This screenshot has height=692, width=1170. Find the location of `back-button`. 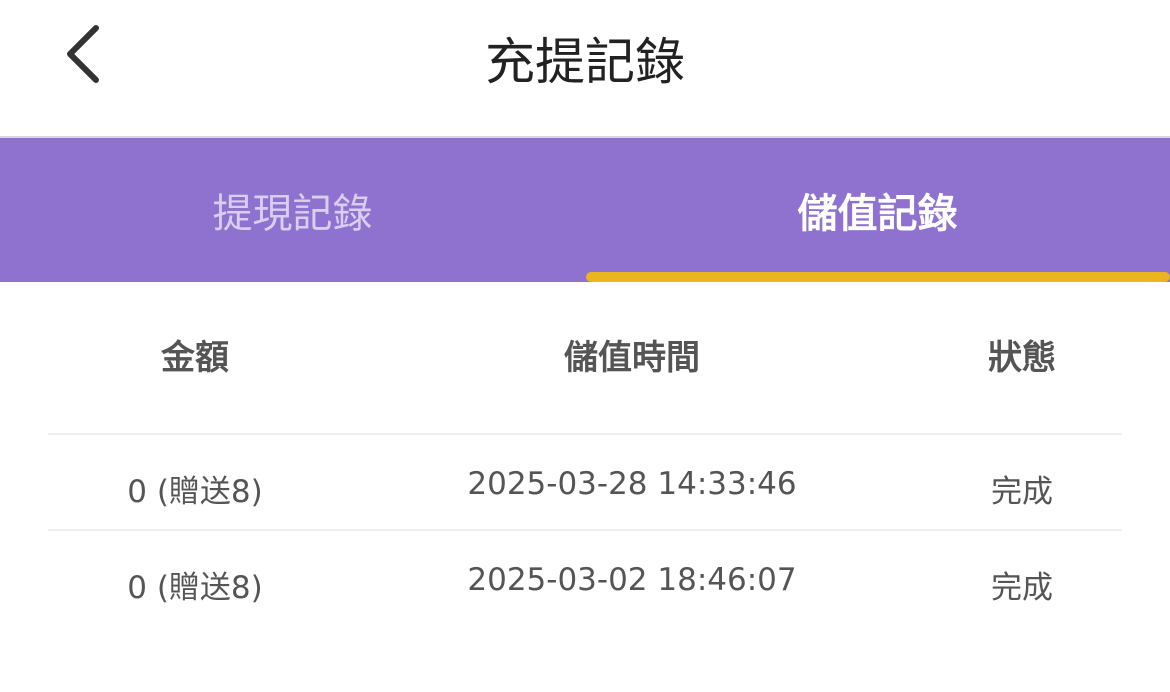

back-button is located at coordinates (84, 54).